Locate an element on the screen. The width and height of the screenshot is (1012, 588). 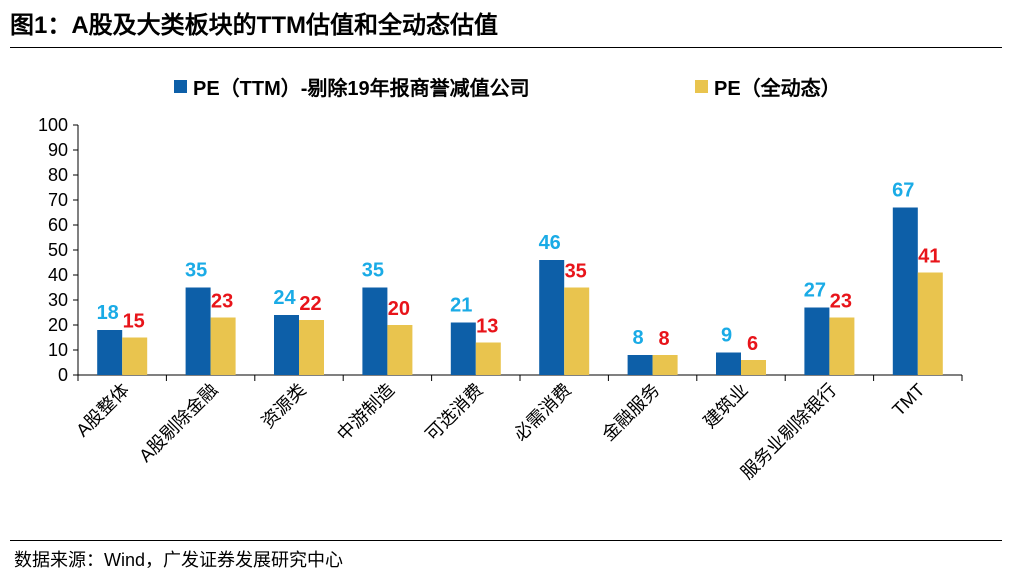
chart-legend: PE（TTM）-剔除19年报商誉减值公司 PE（全动态） is located at coordinates (507, 88).